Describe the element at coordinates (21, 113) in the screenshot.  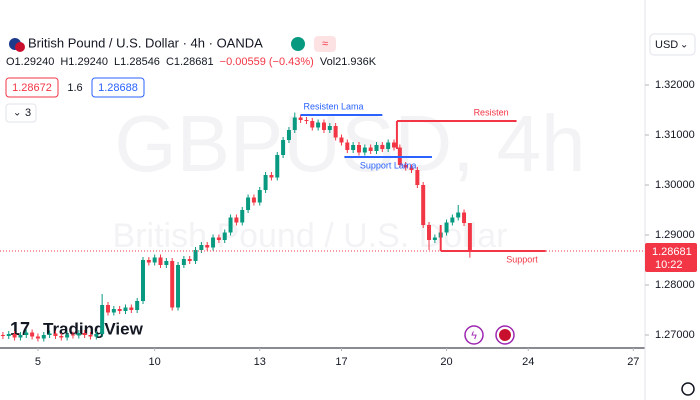
I see `indicators-toggle` at that location.